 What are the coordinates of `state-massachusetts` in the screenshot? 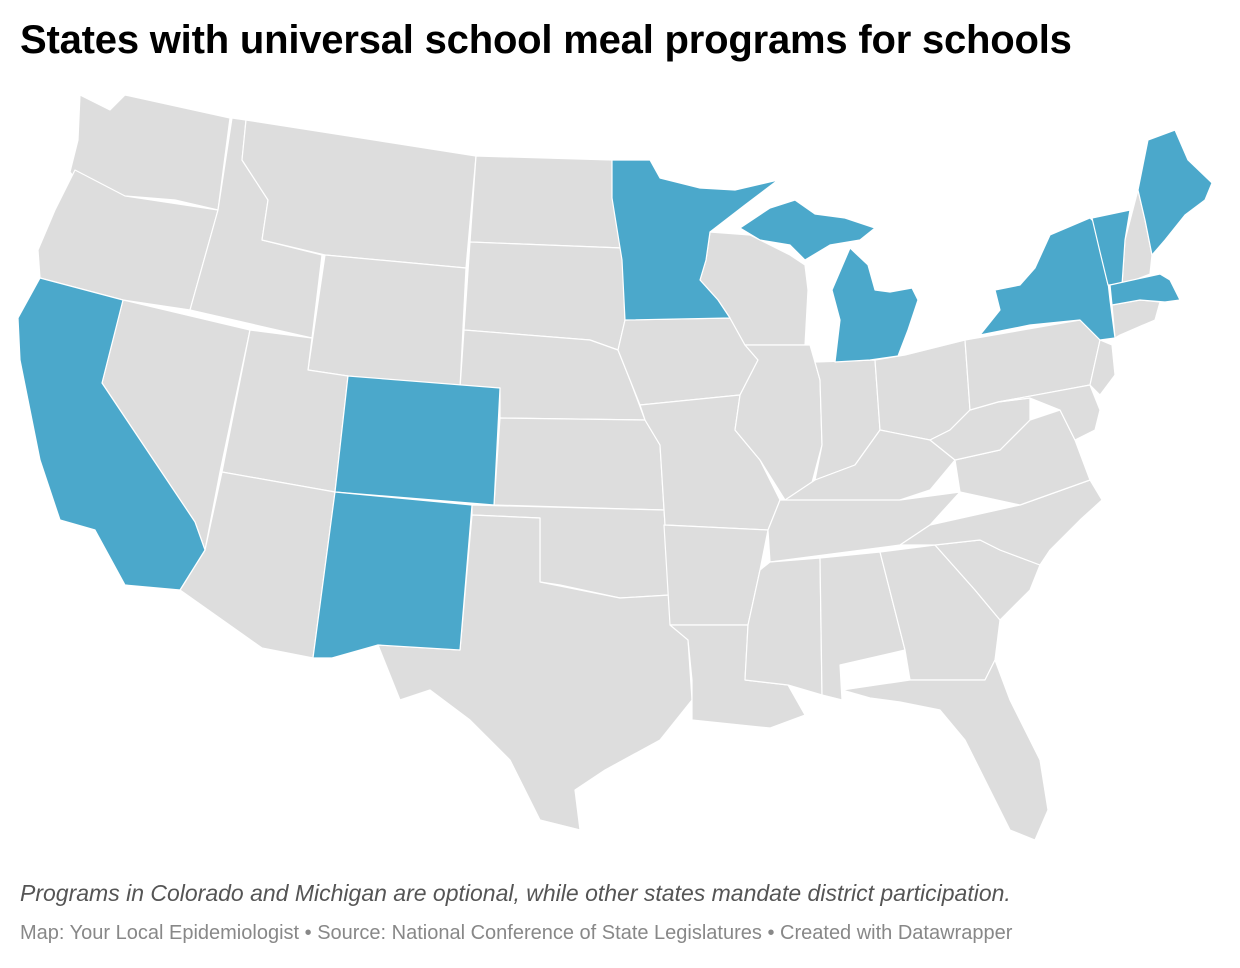 It's located at (1145, 289).